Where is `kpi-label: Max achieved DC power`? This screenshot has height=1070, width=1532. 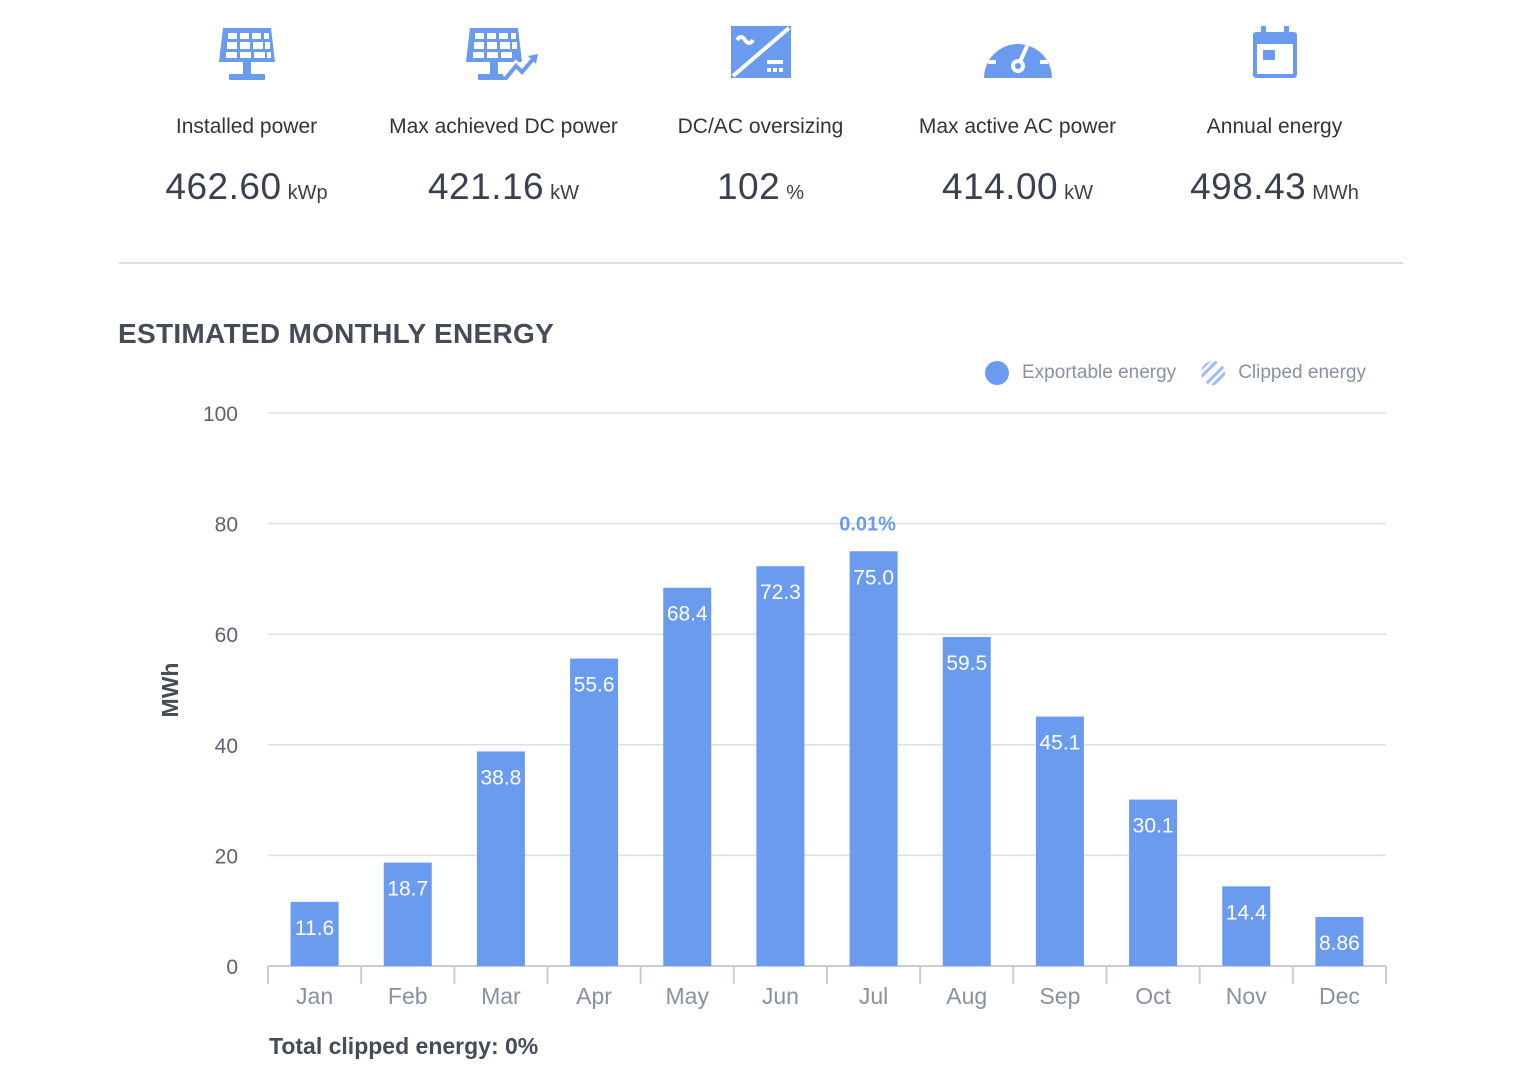
kpi-label: Max achieved DC power is located at coordinates (503, 126).